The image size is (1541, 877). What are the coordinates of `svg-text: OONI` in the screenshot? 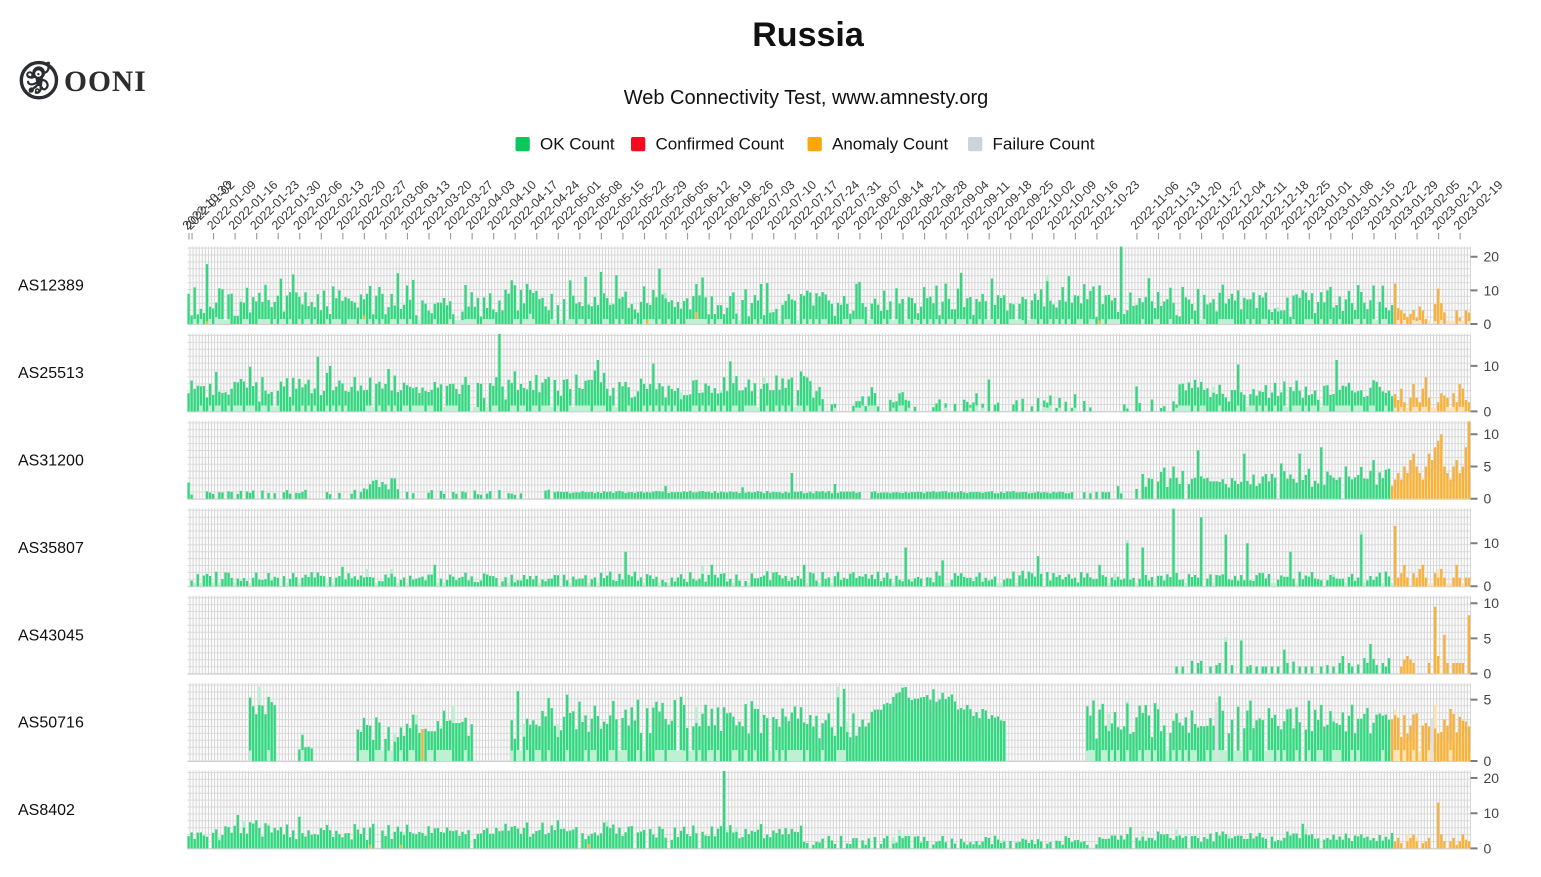 It's located at (105, 82).